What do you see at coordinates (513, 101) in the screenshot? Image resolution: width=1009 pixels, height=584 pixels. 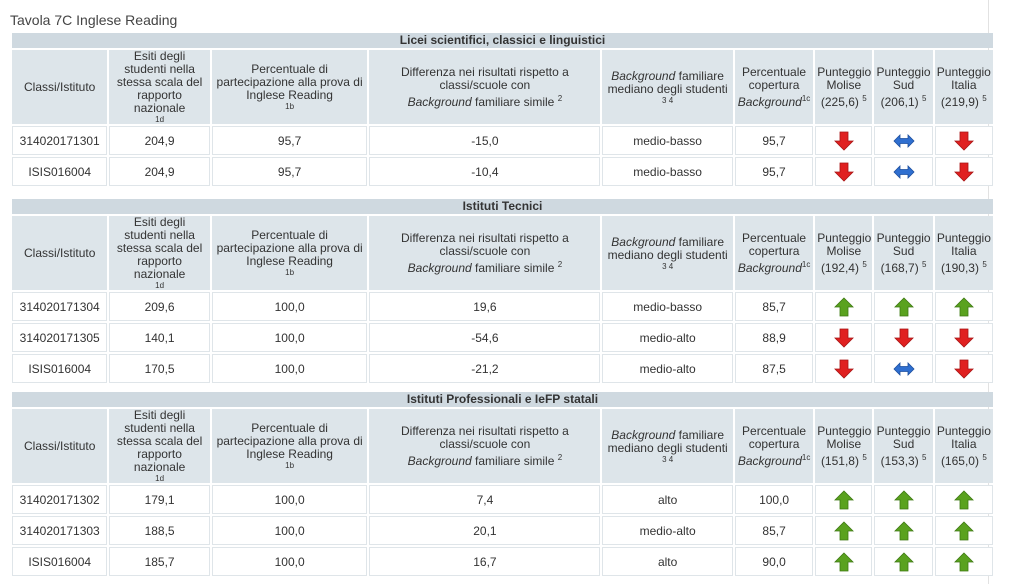 I see `header-part: familiare simile` at bounding box center [513, 101].